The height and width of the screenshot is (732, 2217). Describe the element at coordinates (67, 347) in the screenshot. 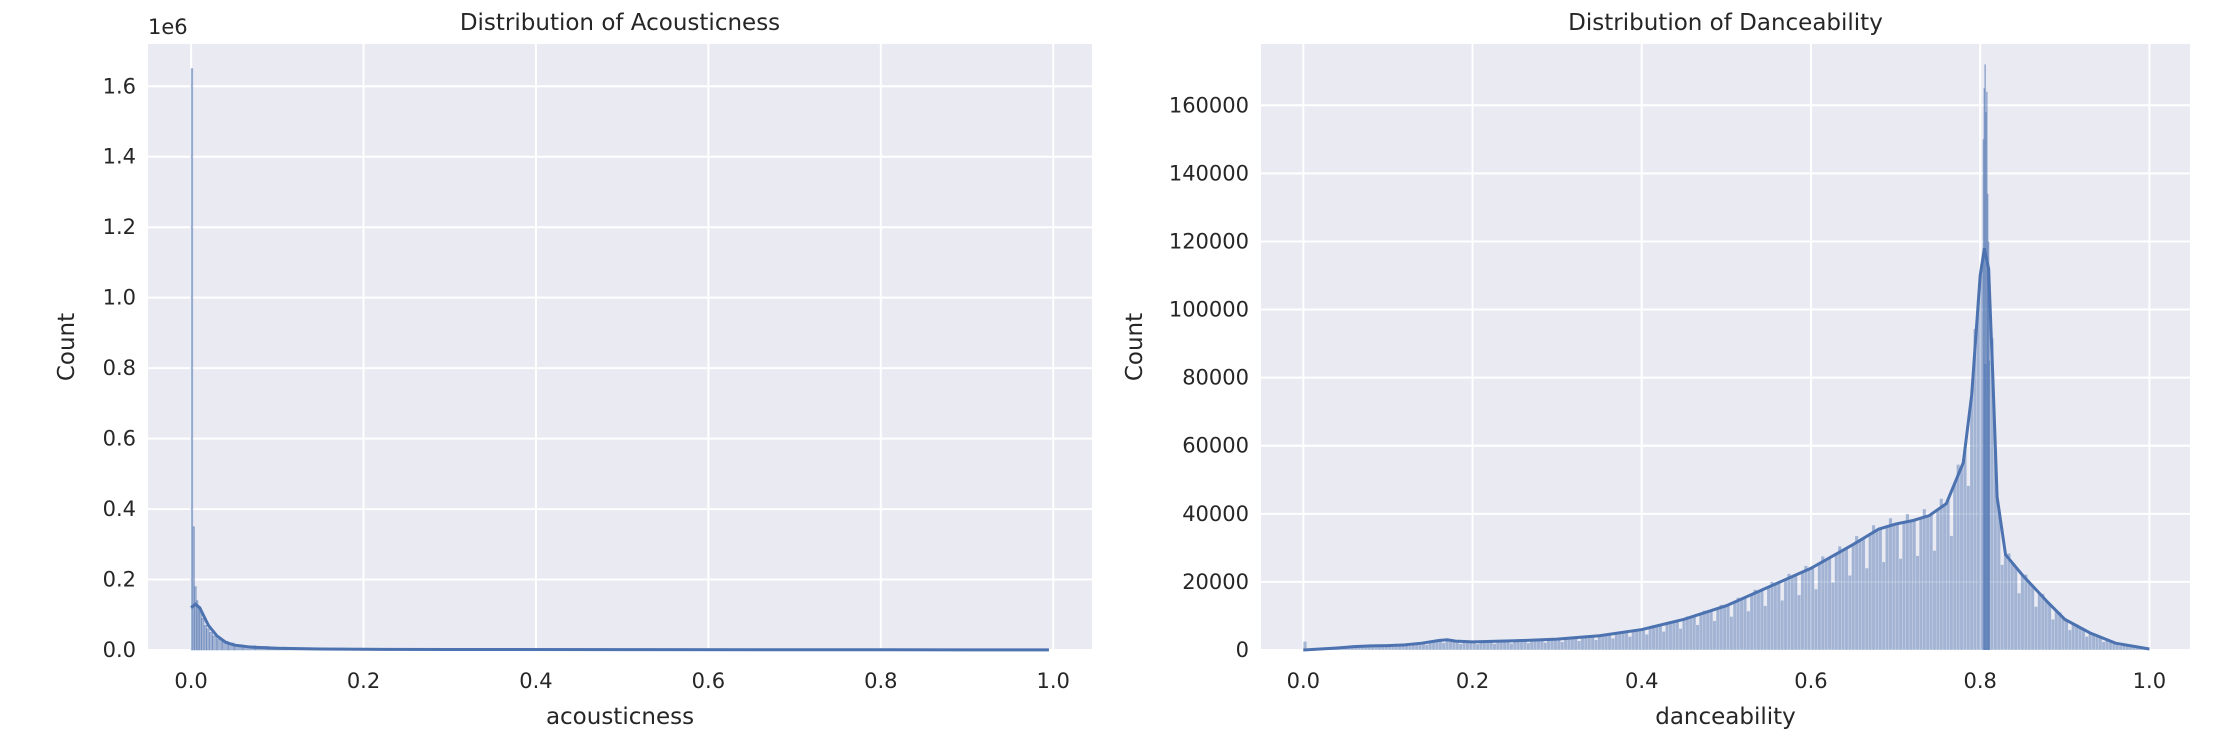

I see `y-axis-label-acousticness: Count` at that location.